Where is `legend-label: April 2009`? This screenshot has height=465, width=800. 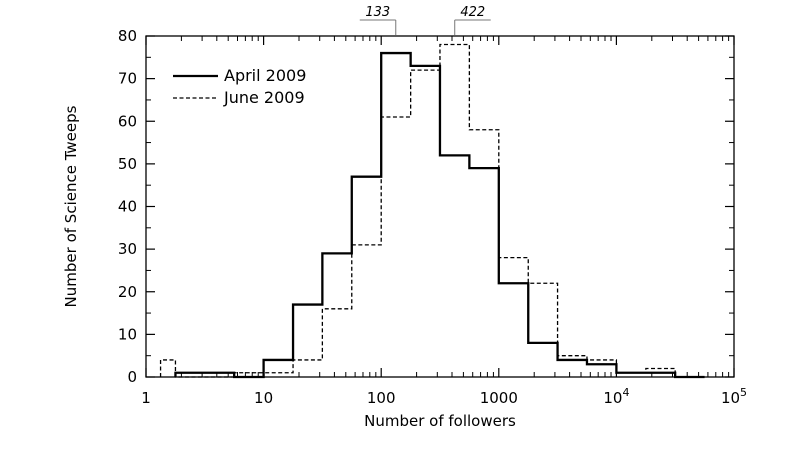
legend-label: April 2009 is located at coordinates (265, 75).